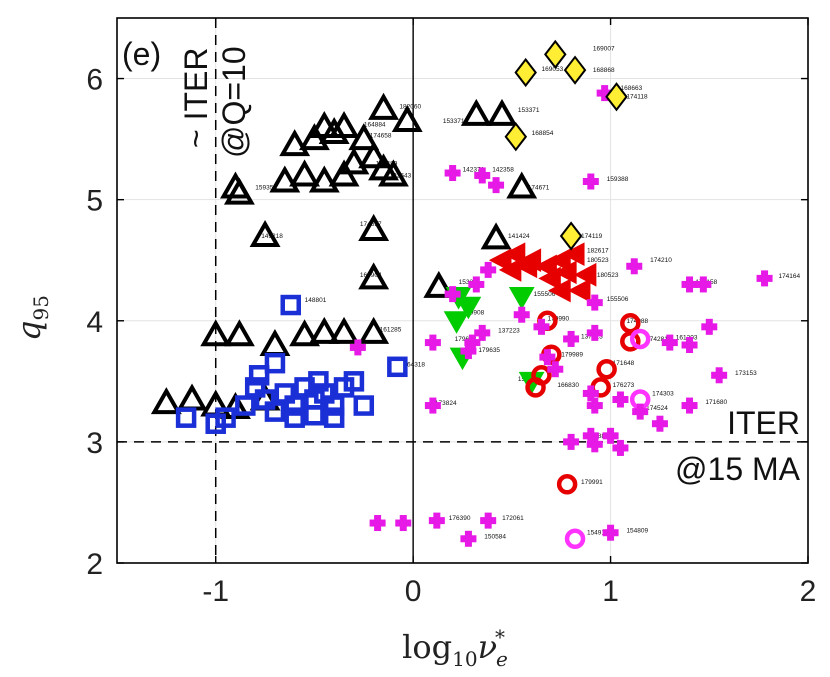  What do you see at coordinates (598, 533) in the screenshot?
I see `shot-number-label: 154912` at bounding box center [598, 533].